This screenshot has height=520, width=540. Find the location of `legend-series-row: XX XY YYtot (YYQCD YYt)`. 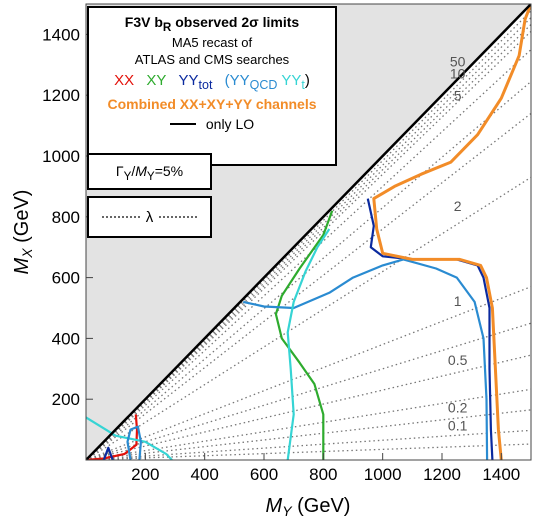

legend-series-row: XX XY YYtot (YYQCD YYt) is located at coordinates (212, 82).